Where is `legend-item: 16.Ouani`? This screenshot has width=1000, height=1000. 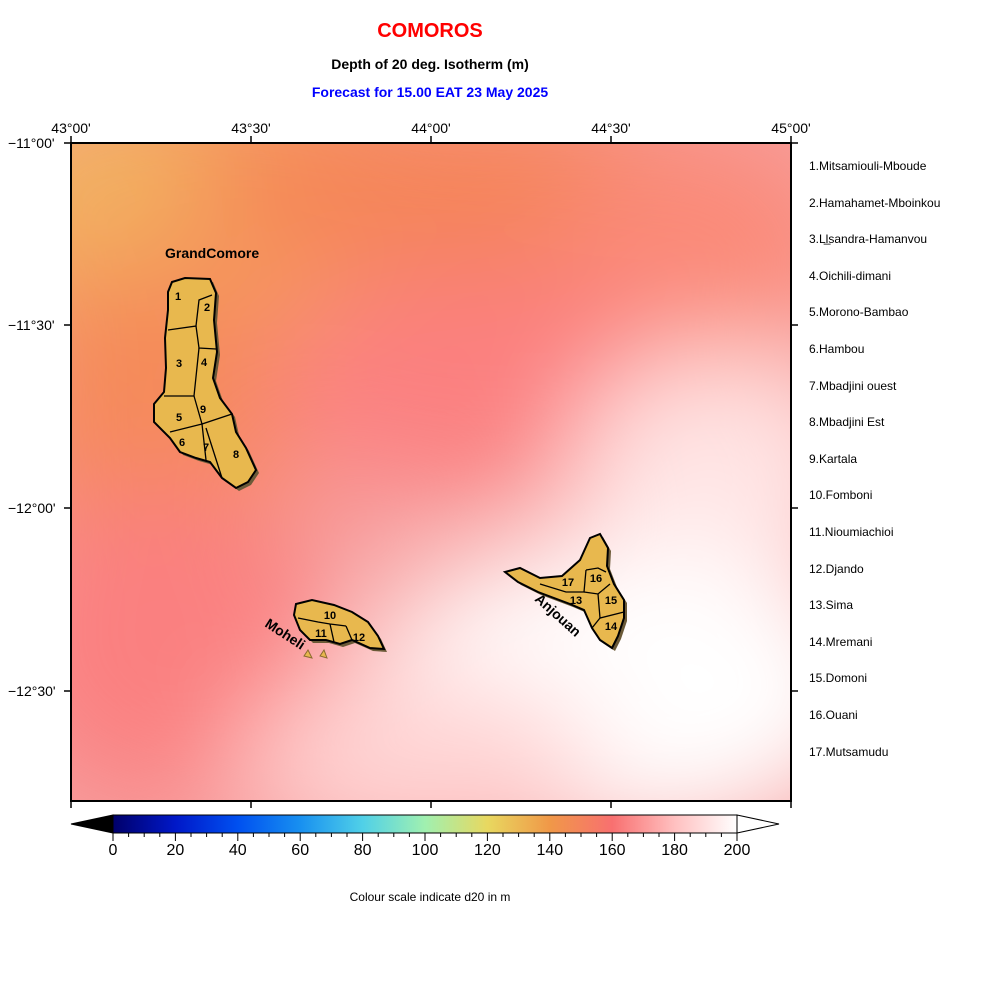
legend-item: 16.Ouani is located at coordinates (833, 714).